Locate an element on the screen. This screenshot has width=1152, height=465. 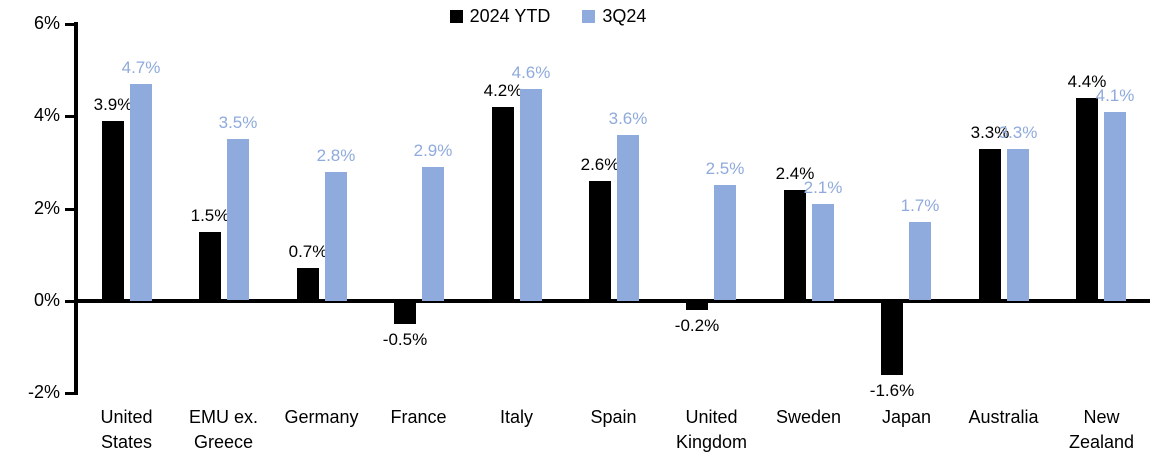
legend-item-3q24: 3Q24 is located at coordinates (614, 16).